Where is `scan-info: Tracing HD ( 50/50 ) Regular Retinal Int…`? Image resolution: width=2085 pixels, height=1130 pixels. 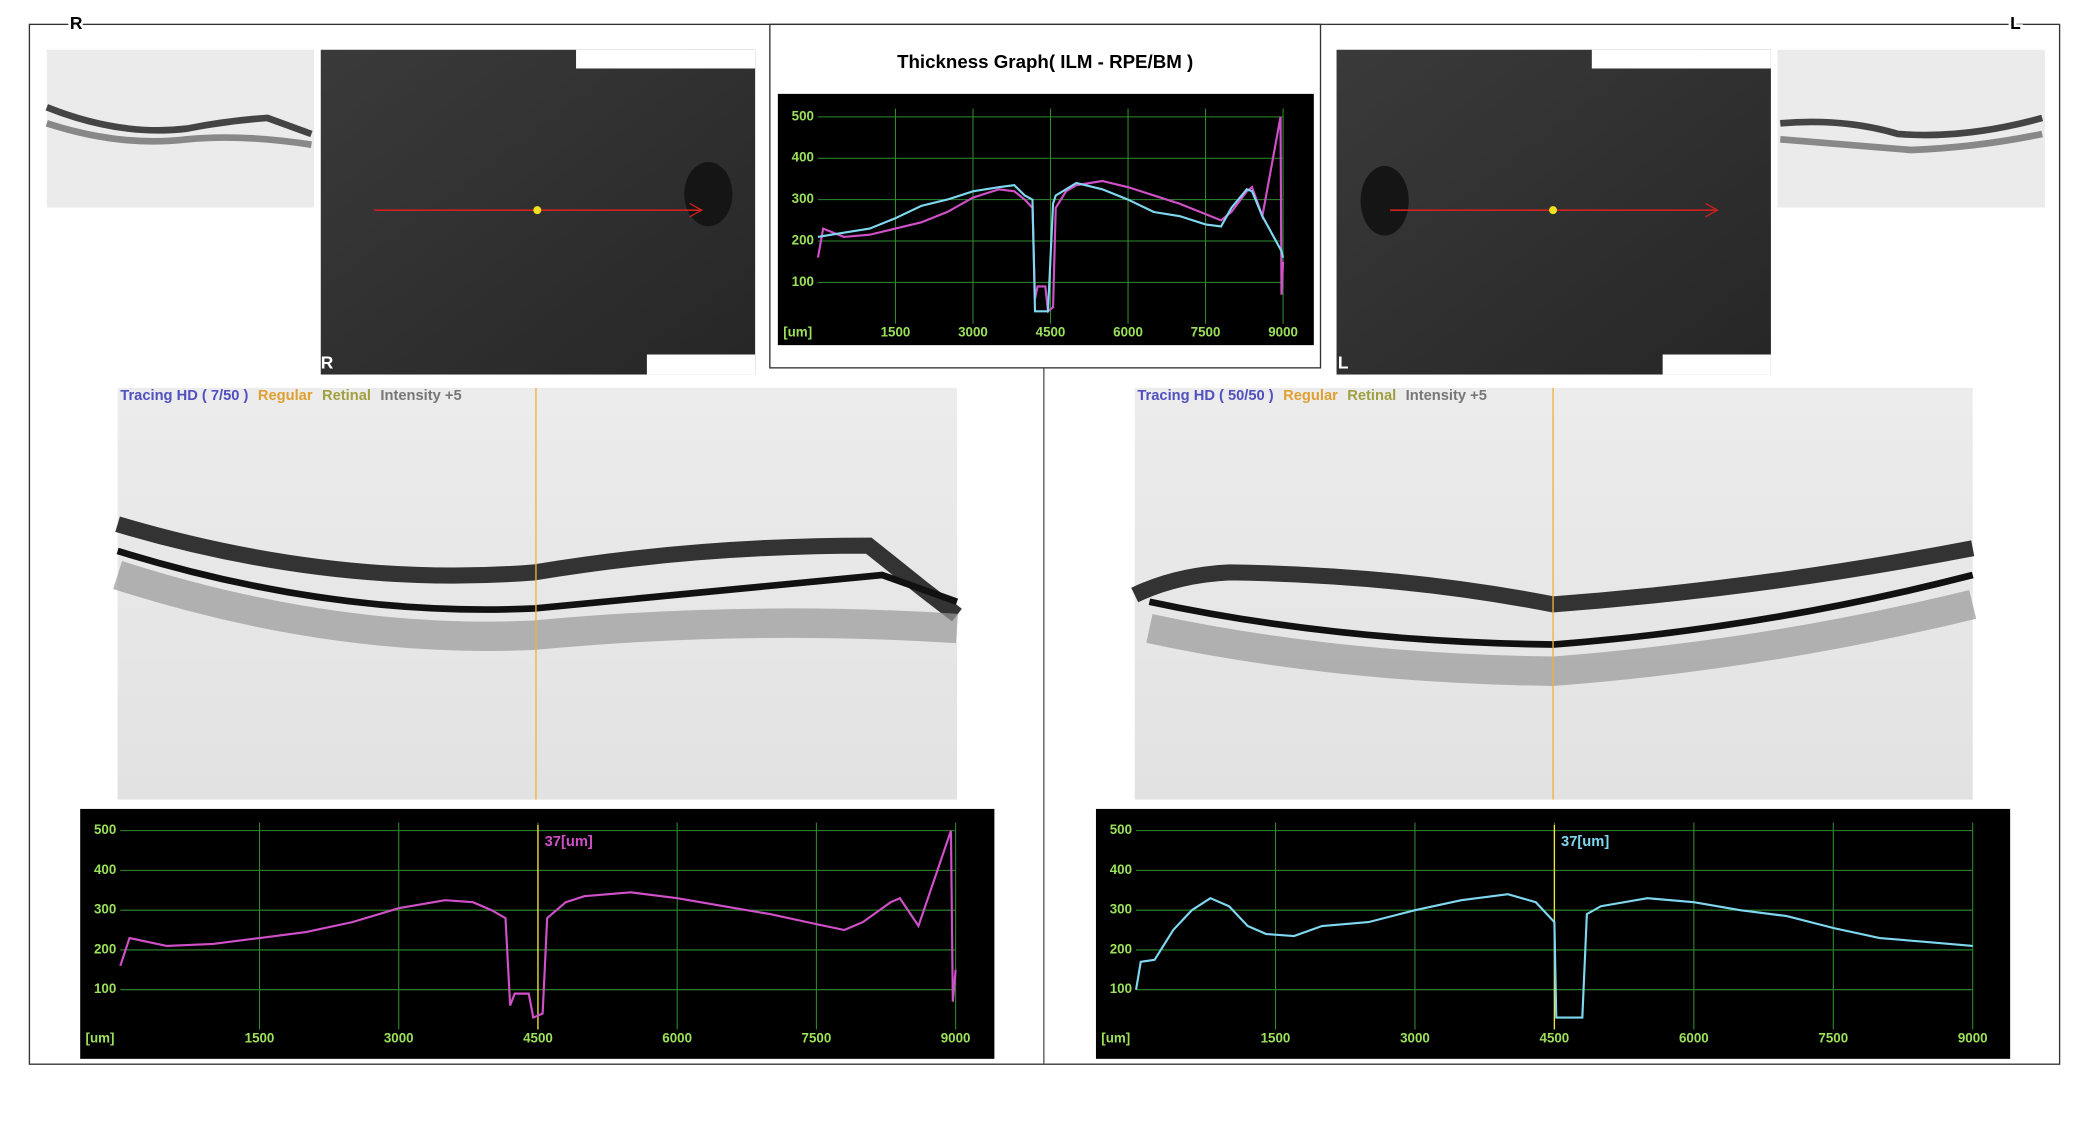 scan-info: Tracing HD ( 50/50 ) Regular Retinal Int… is located at coordinates (1312, 396).